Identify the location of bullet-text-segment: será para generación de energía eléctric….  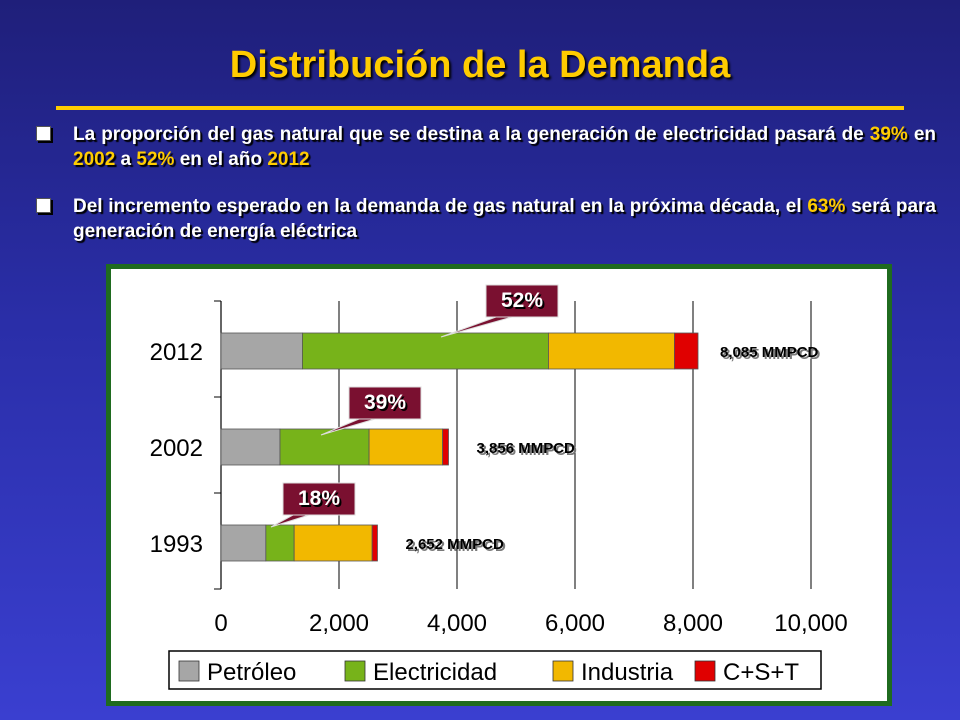
(504, 219).